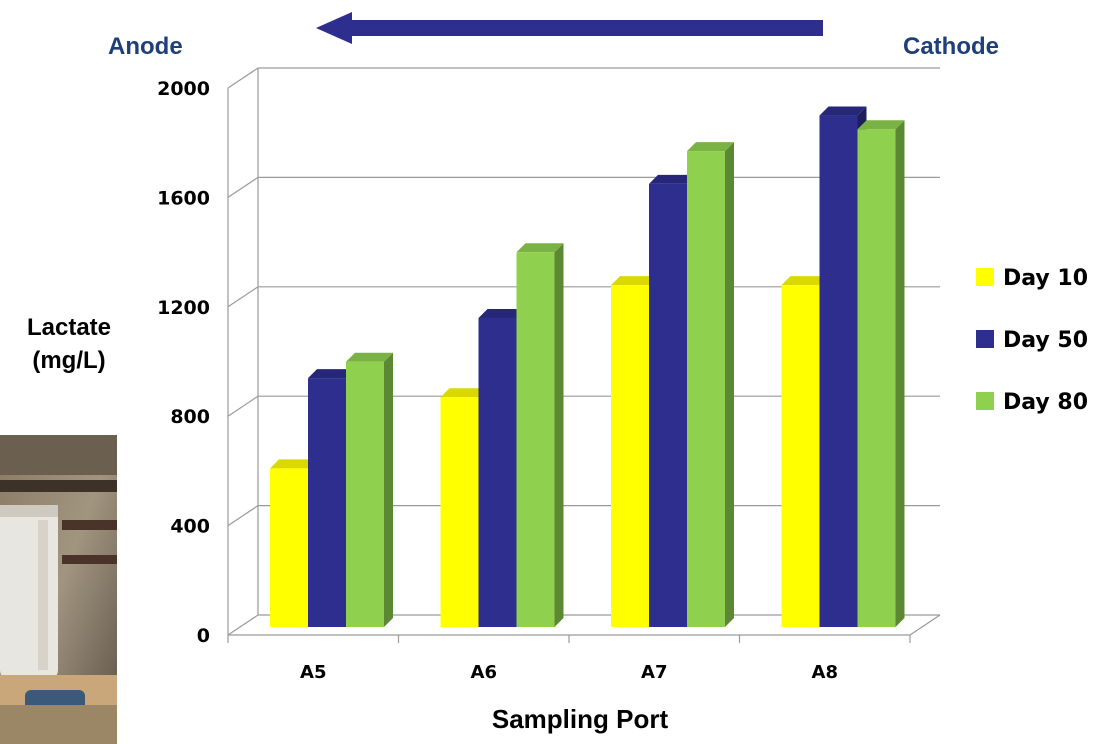 The height and width of the screenshot is (744, 1115). I want to click on x-tick-label: A5, so click(313, 672).